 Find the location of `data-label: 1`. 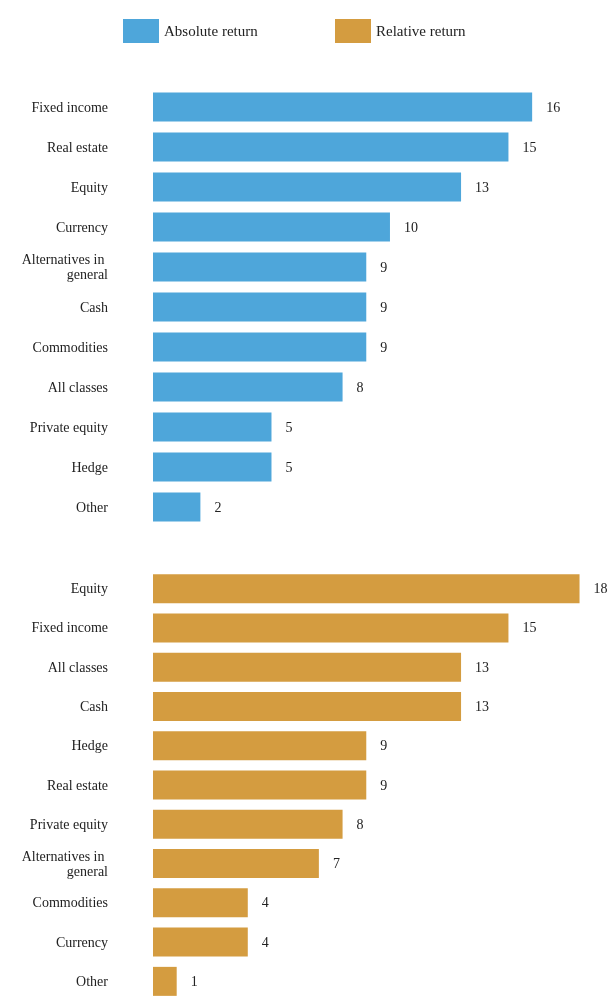

data-label: 1 is located at coordinates (194, 981).